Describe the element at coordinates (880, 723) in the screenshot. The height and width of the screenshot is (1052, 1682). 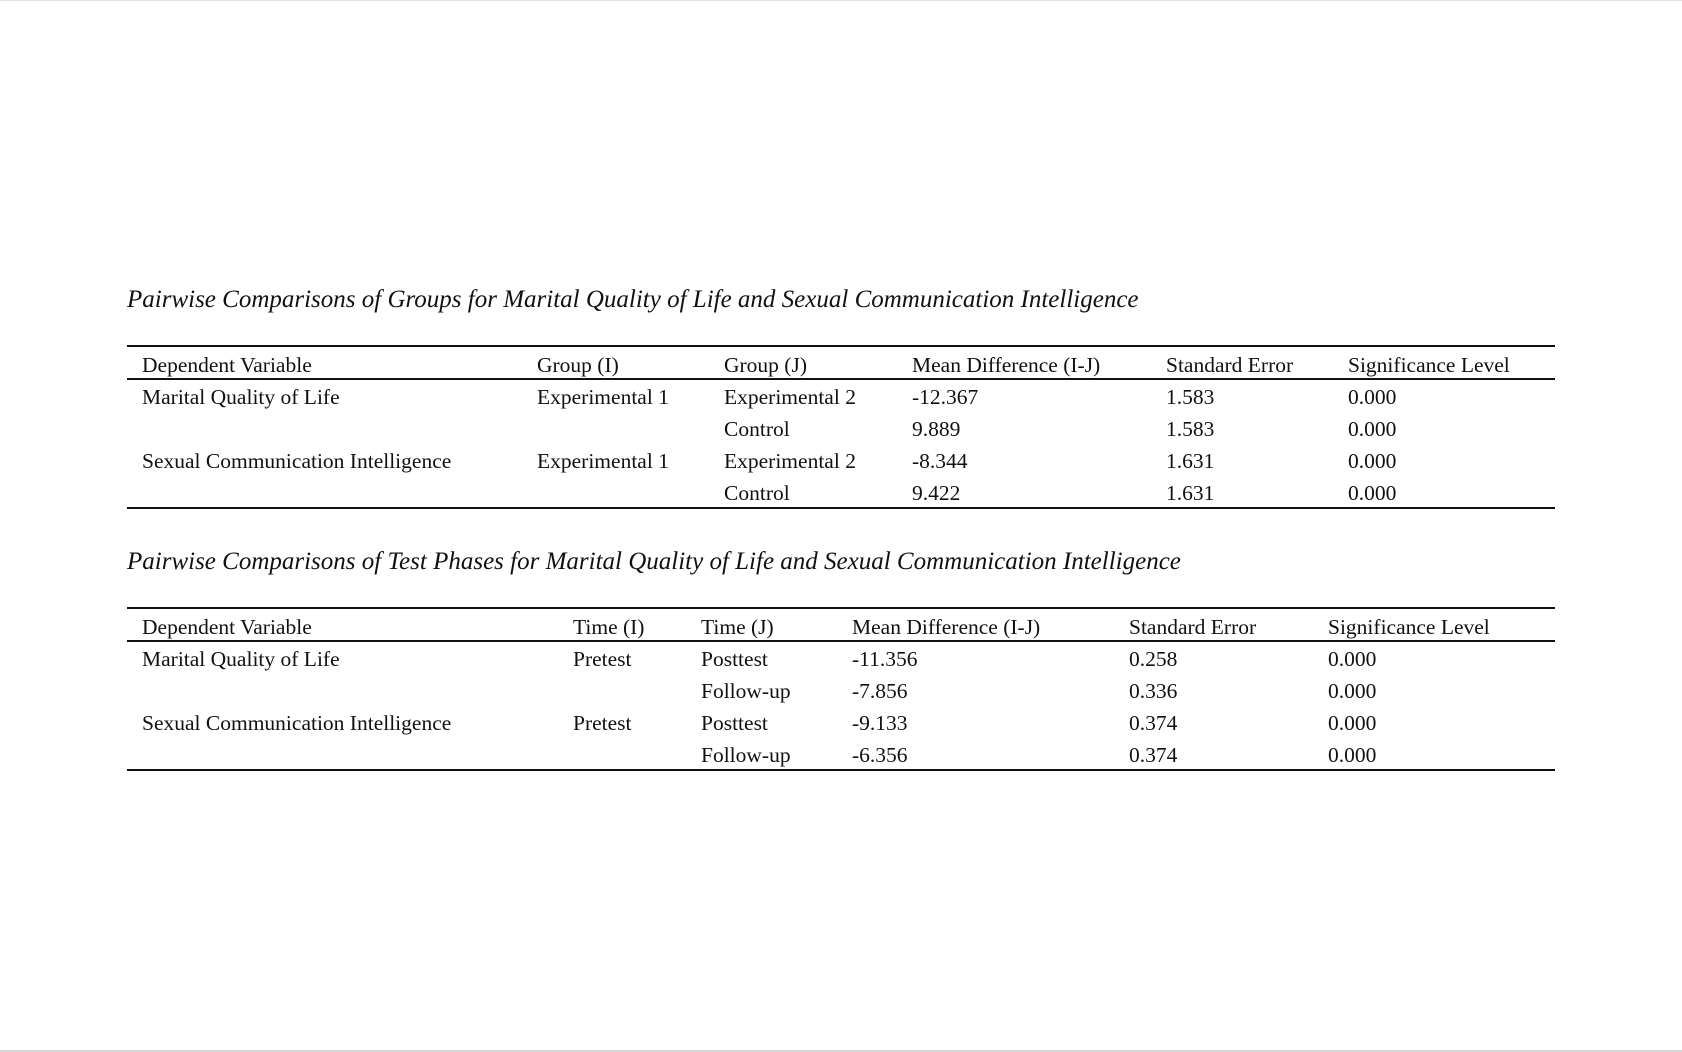
I see `table-cell: -9.133` at that location.